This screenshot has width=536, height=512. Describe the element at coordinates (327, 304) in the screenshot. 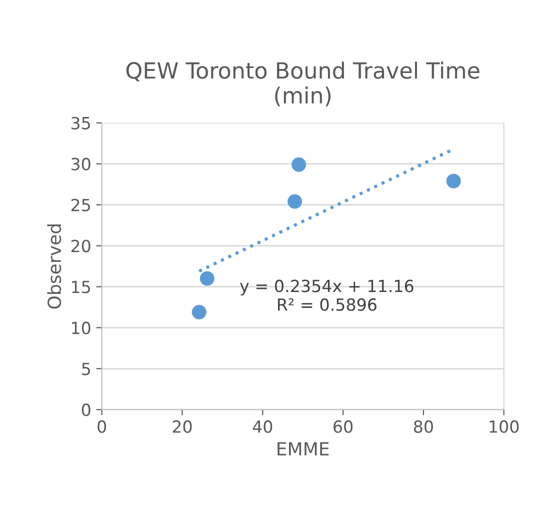

I see `annotation: R² = 0.5896` at that location.